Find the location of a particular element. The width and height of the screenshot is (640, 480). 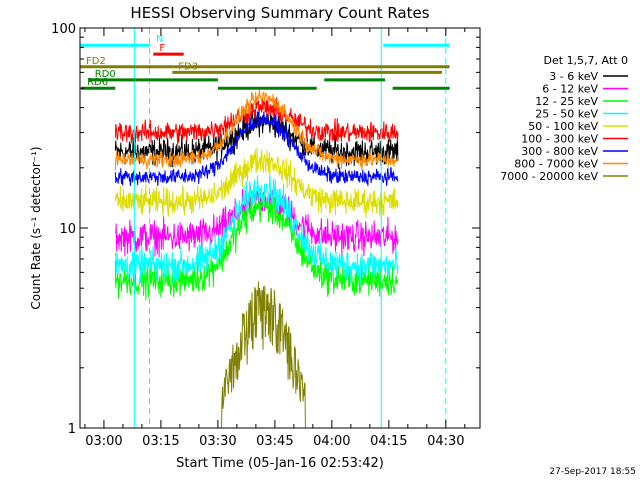

x-tick-label-7: 04:30 is located at coordinates (445, 441).